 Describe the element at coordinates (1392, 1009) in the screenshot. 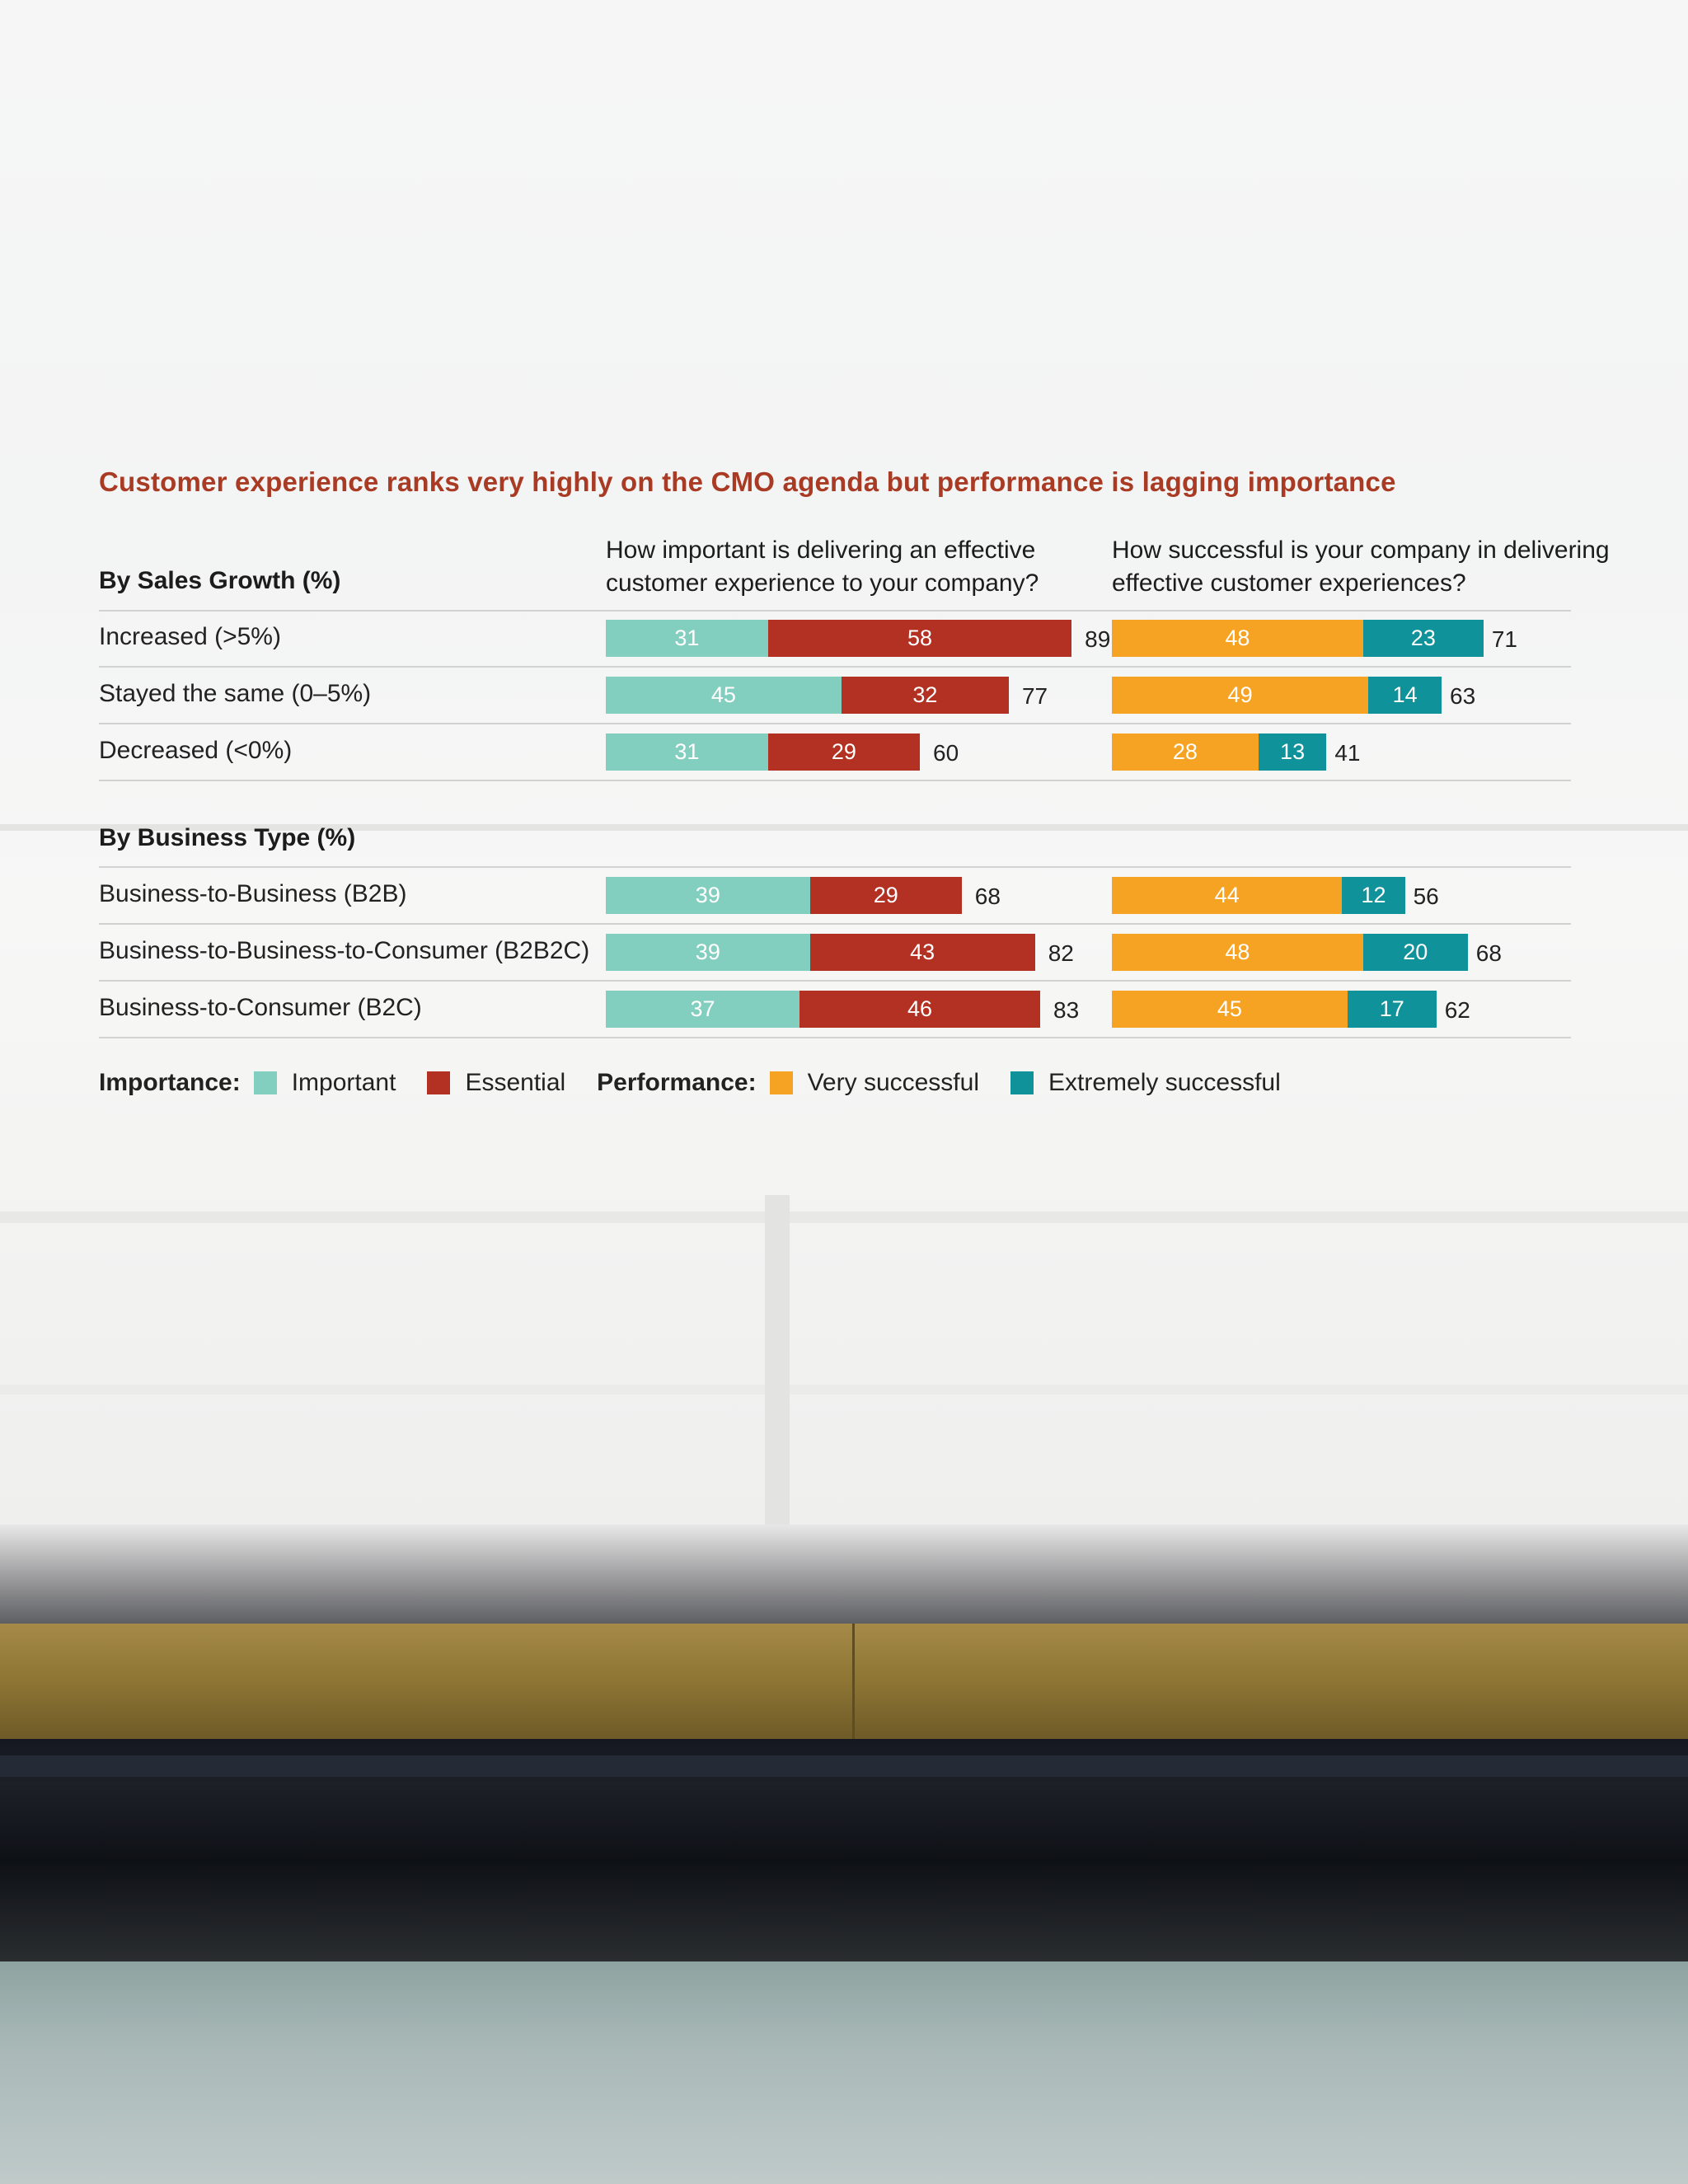

I see `bar-extremely-successful: 17` at that location.